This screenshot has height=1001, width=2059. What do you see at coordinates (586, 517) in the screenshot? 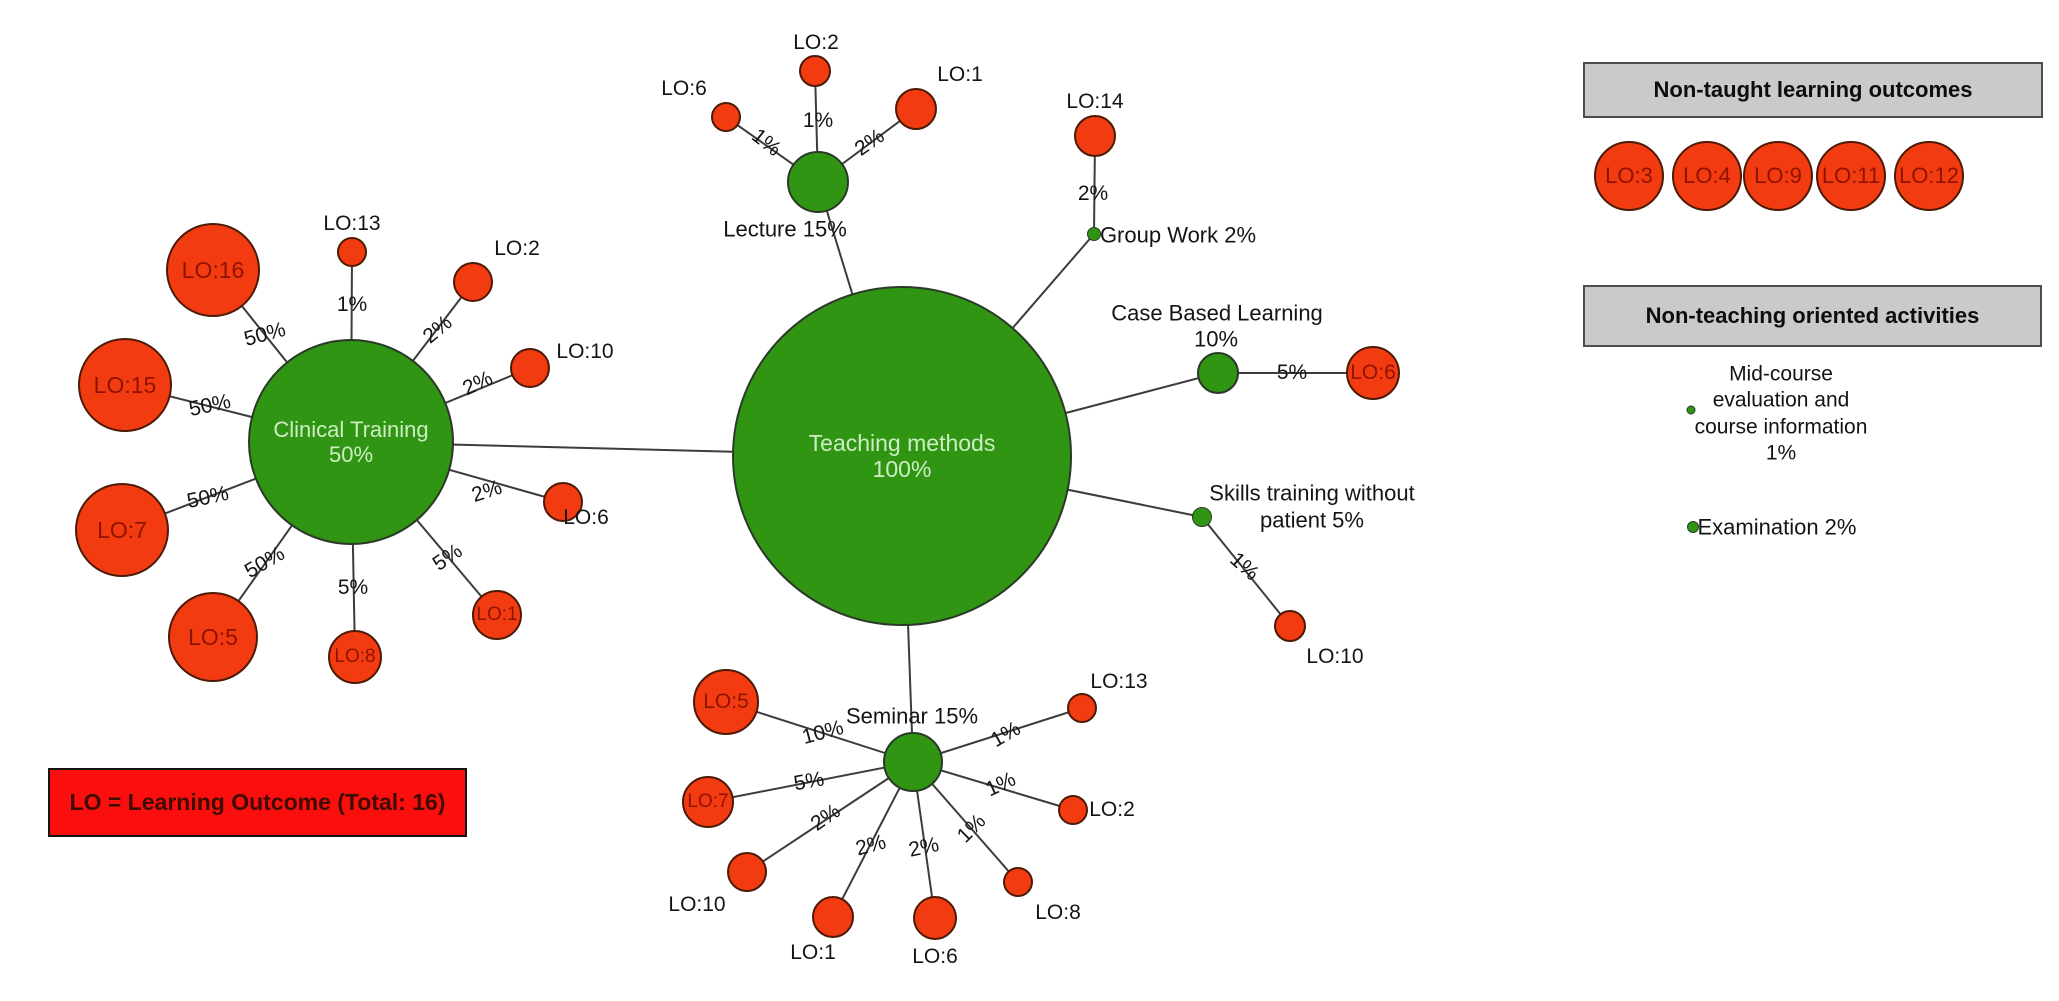
I see `lo-6-label: LO:6` at bounding box center [586, 517].